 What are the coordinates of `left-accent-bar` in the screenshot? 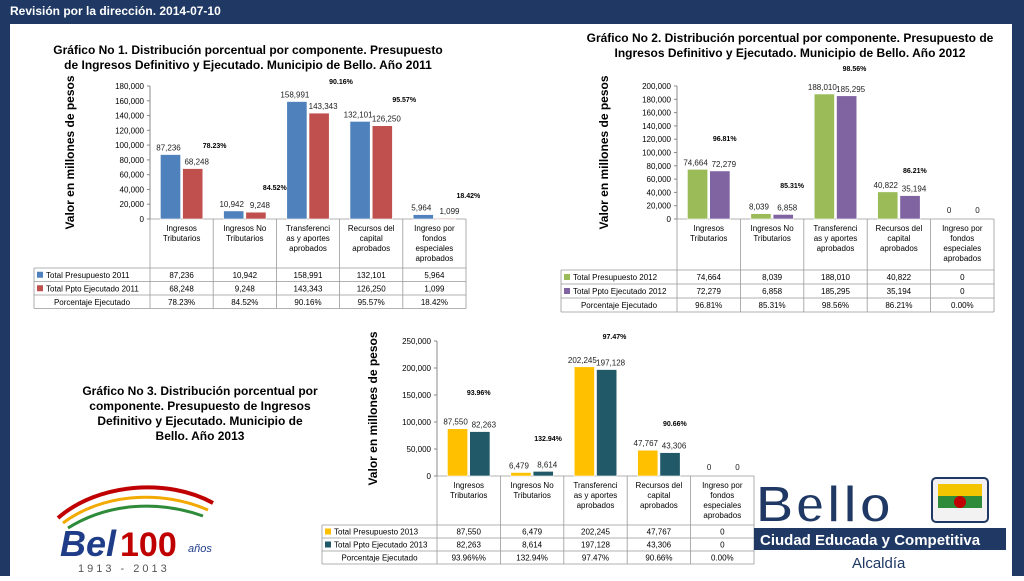 It's located at (5, 300).